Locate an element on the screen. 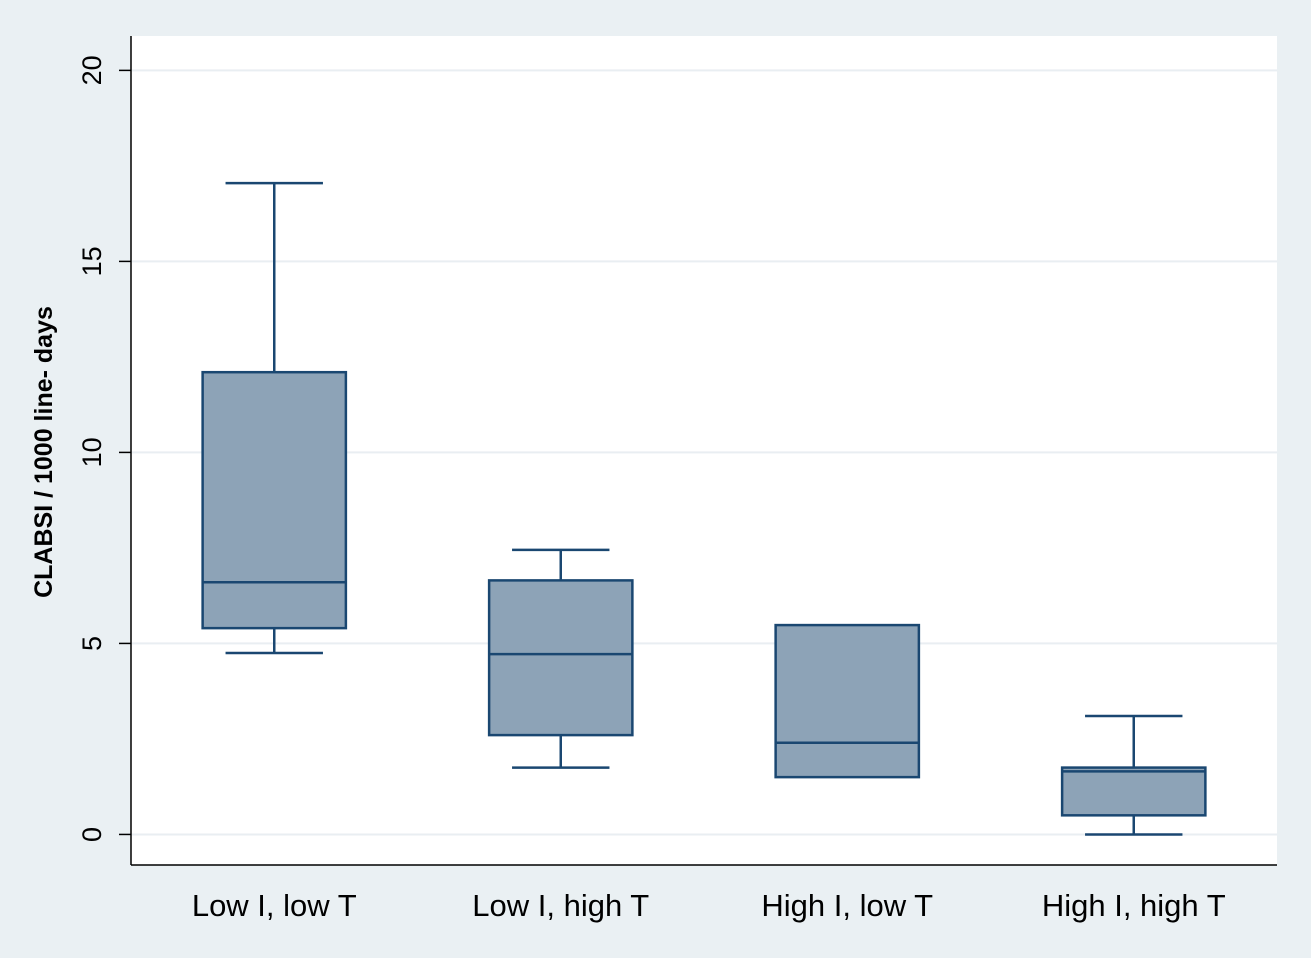  y-tick-label-0: 0 is located at coordinates (92, 834).